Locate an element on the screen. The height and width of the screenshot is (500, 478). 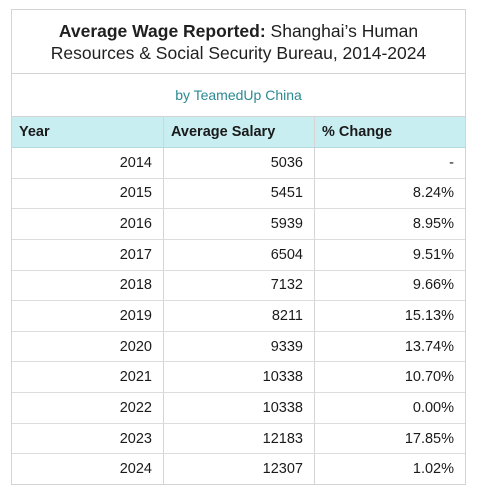
table-subtitle: by TeamedUp China is located at coordinates (238, 95).